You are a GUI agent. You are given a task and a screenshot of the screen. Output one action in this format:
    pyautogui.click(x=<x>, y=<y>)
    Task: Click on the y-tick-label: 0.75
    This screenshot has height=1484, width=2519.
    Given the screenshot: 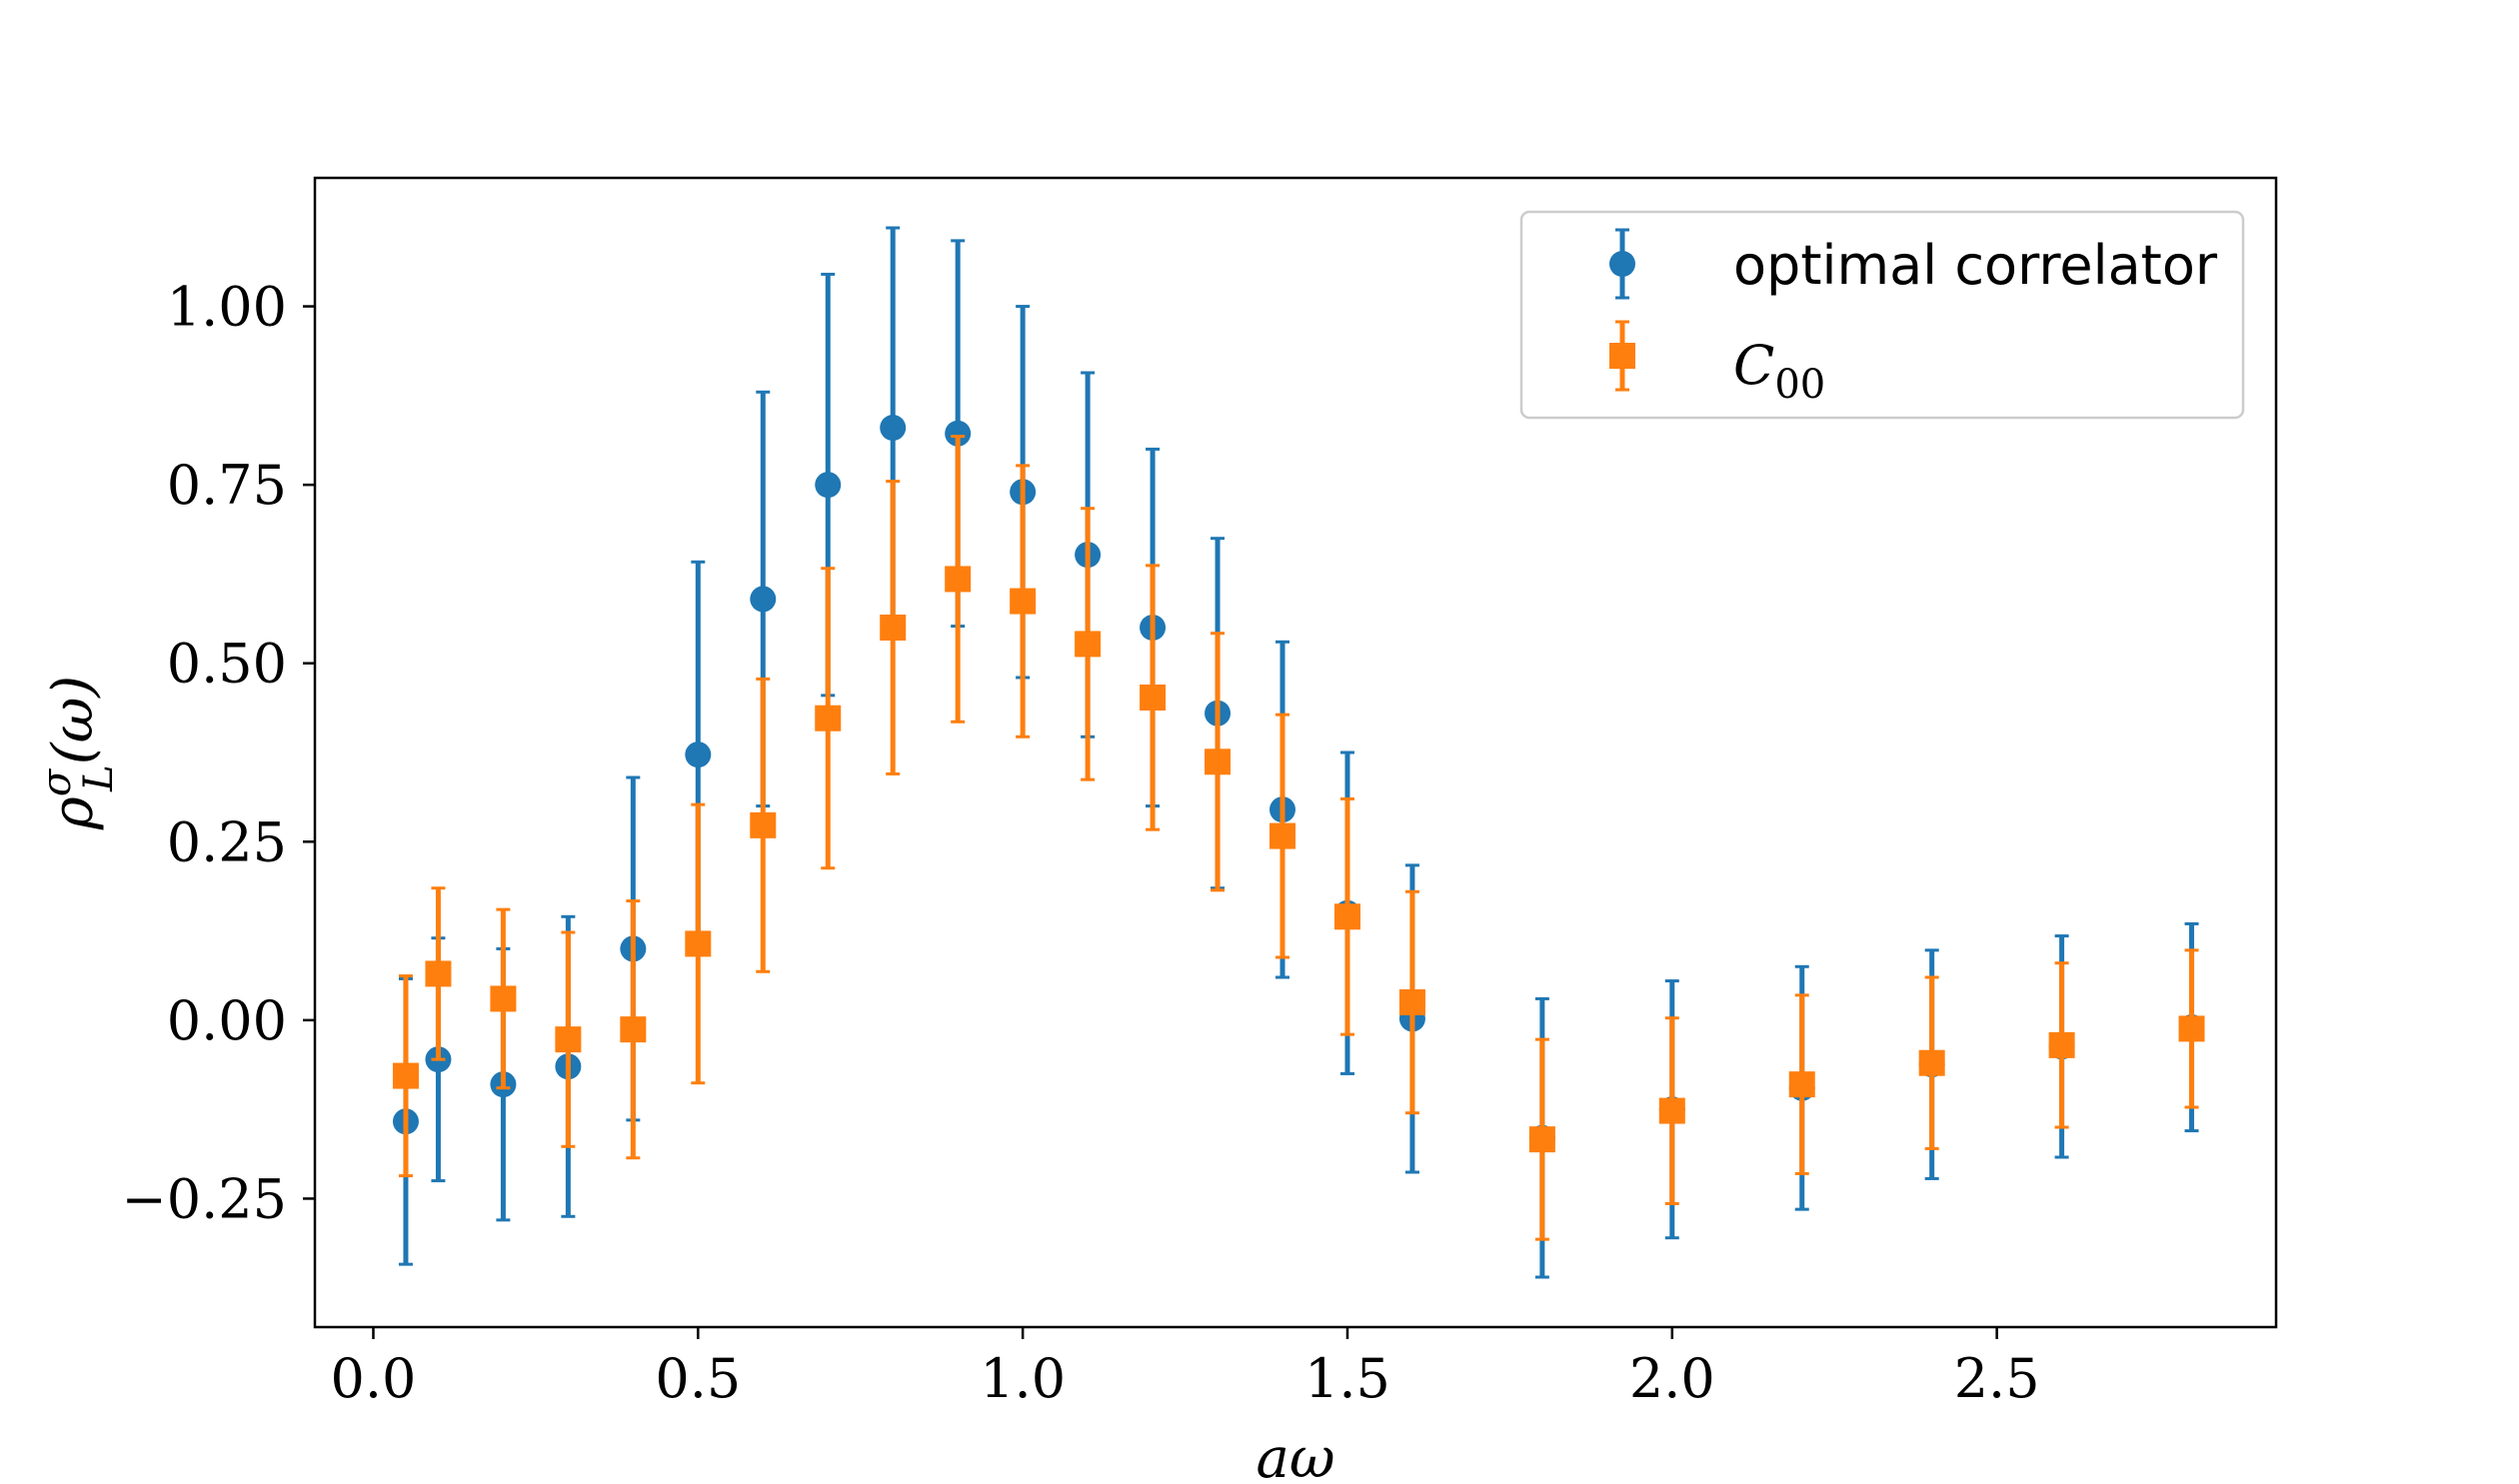 What is the action you would take?
    pyautogui.click(x=227, y=485)
    